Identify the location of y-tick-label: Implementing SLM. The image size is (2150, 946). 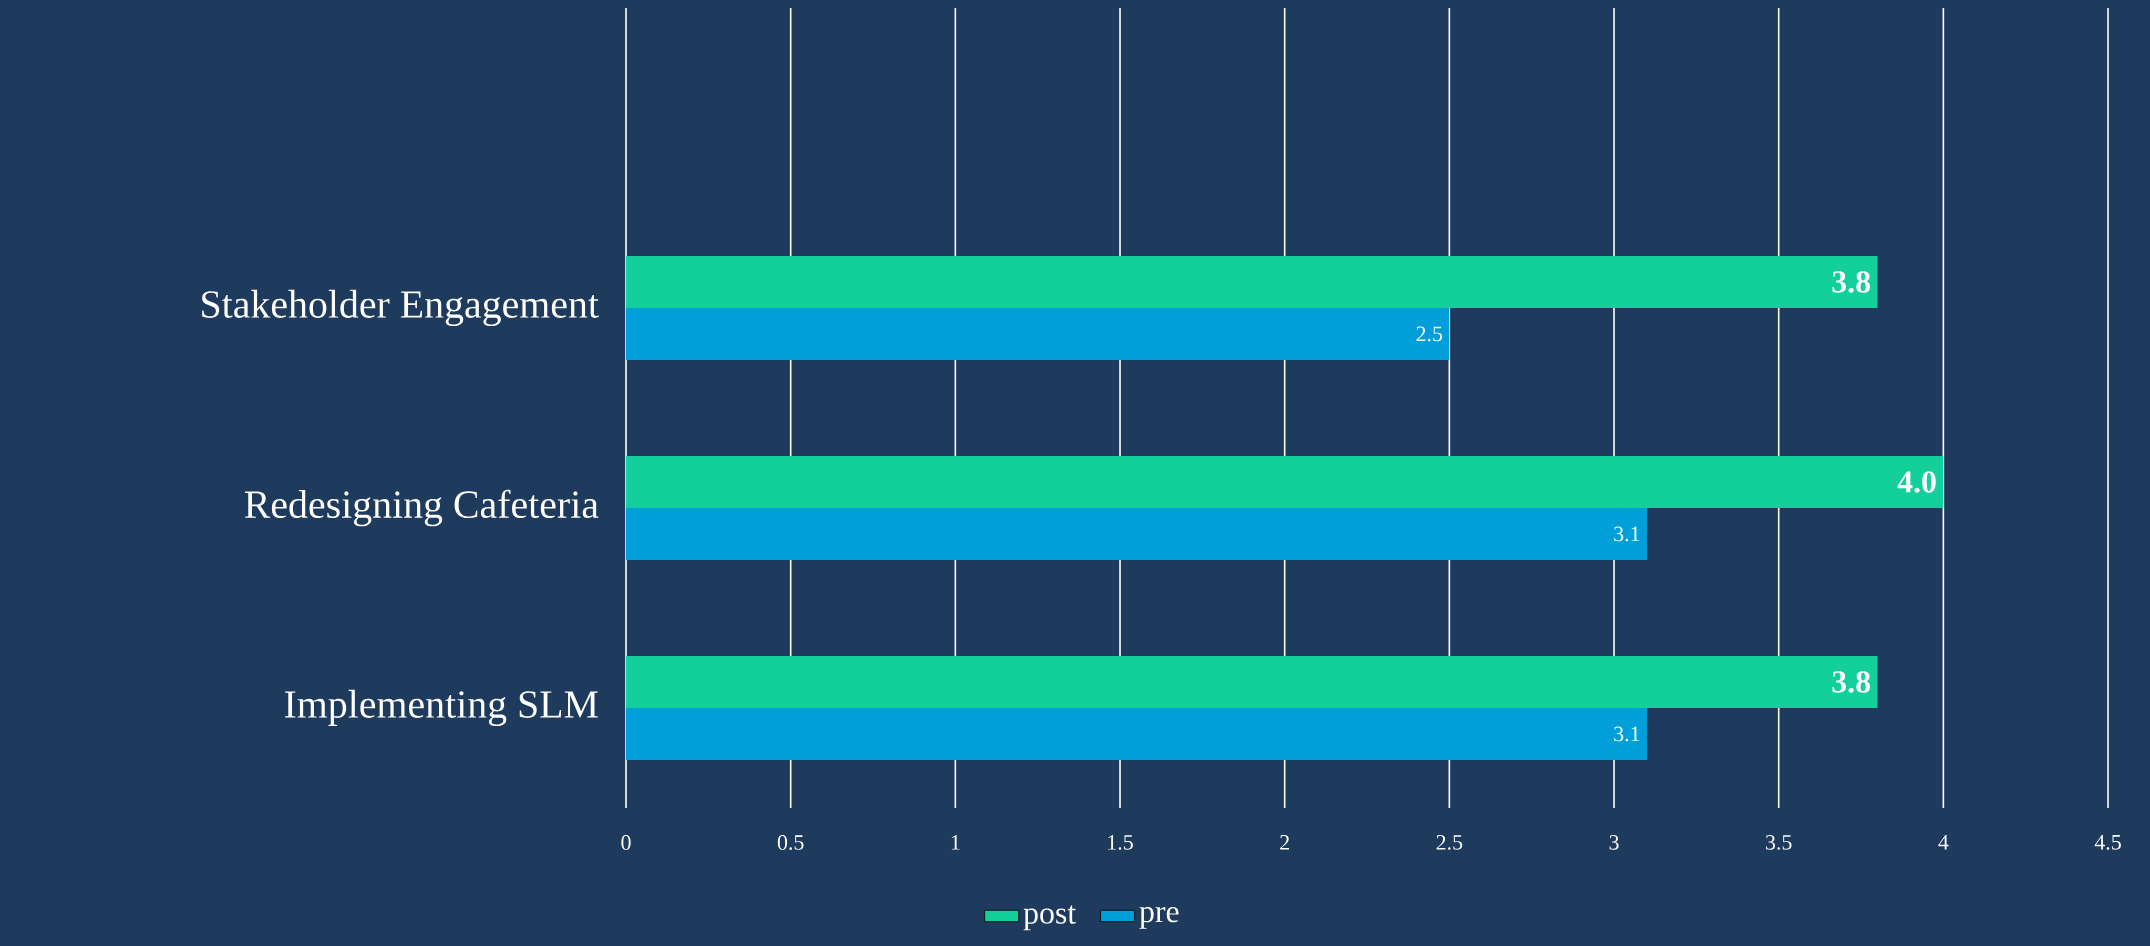
(441, 708).